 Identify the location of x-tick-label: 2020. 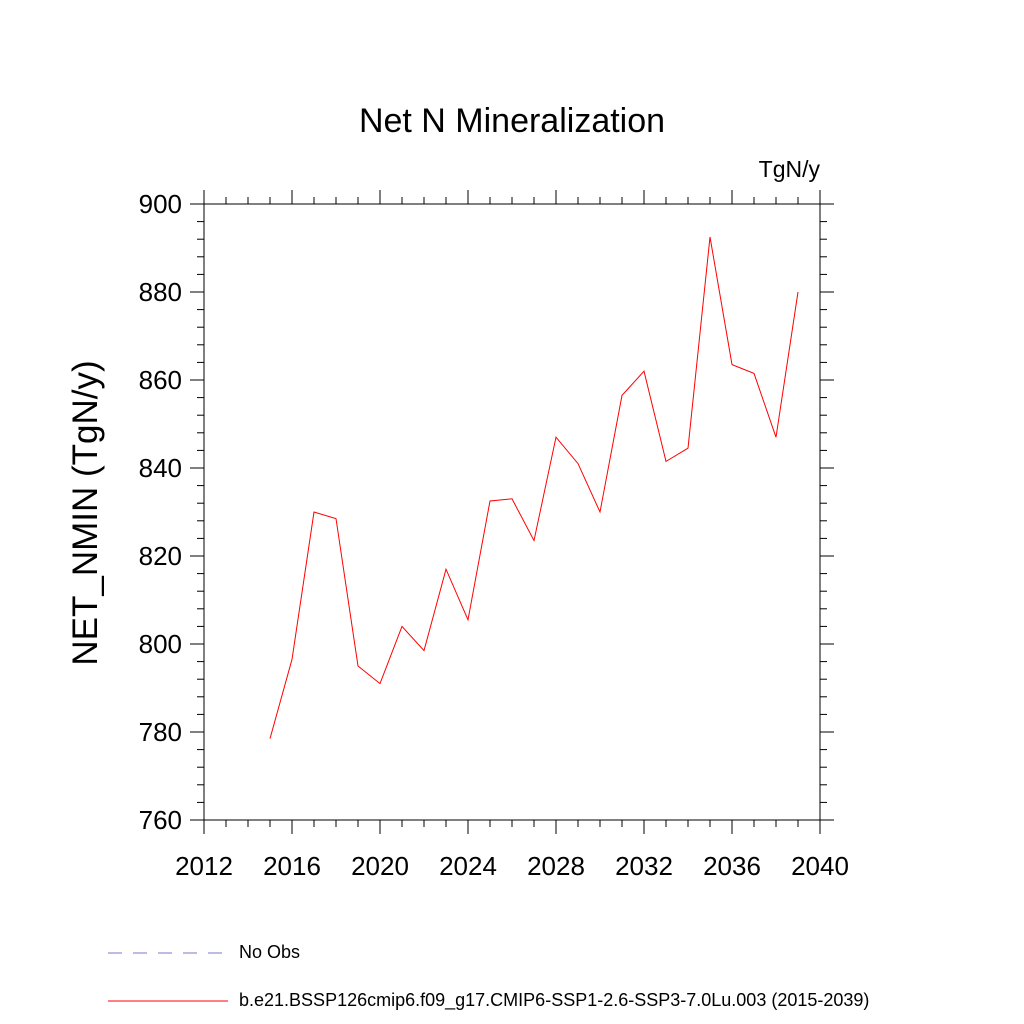
(380, 866).